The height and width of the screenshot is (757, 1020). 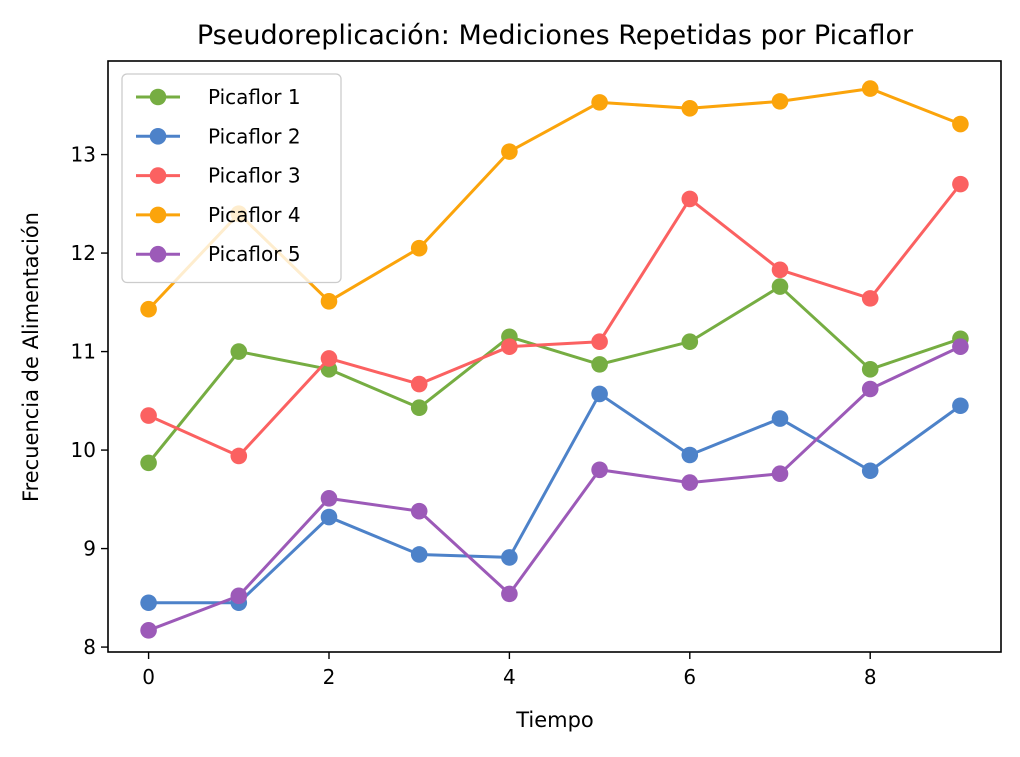 What do you see at coordinates (89, 647) in the screenshot?
I see `y-tick-label: 8` at bounding box center [89, 647].